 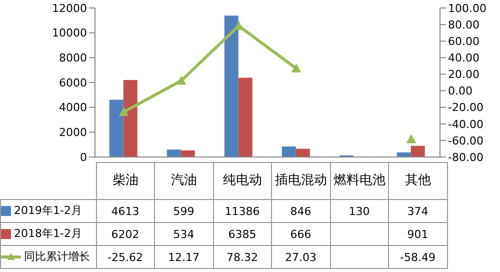 I want to click on legend-label: 2018年1-2月, so click(x=48, y=234).